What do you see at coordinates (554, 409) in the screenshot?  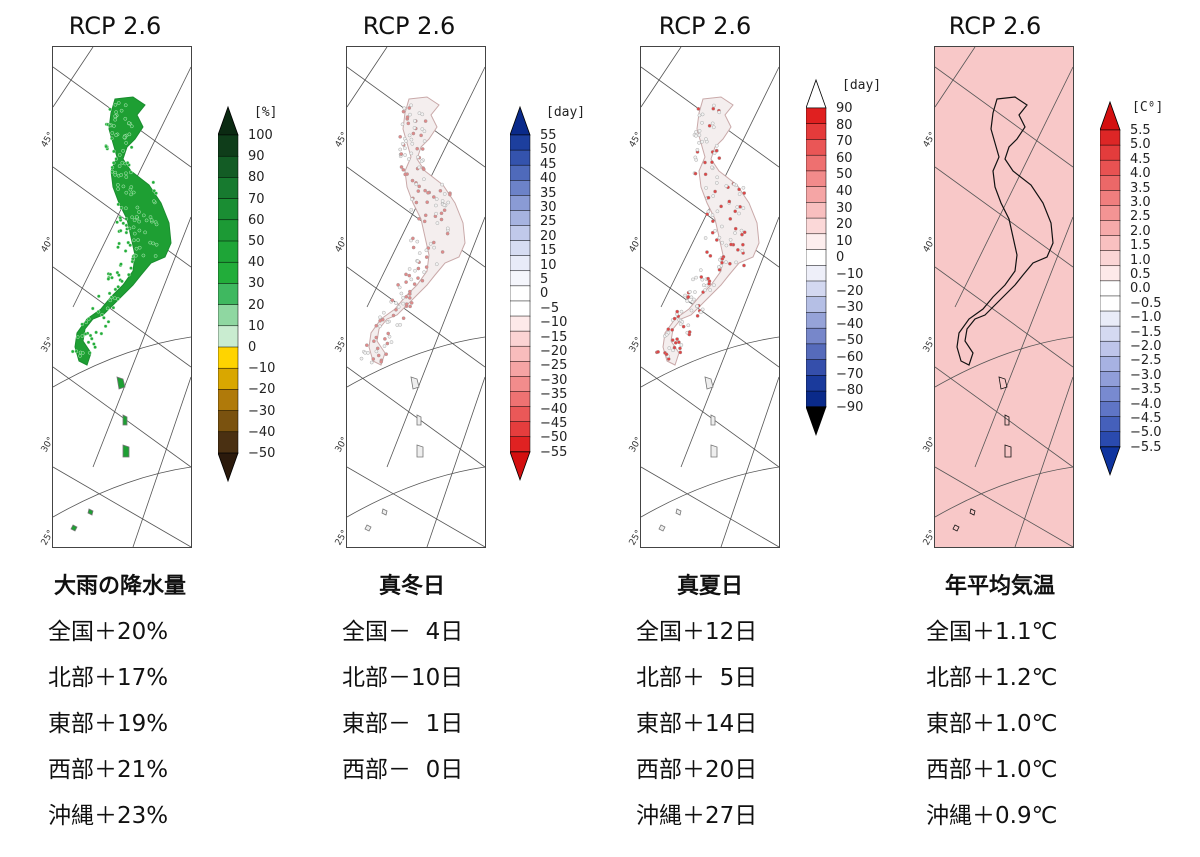 I see `colorbar-tick-label: −40` at bounding box center [554, 409].